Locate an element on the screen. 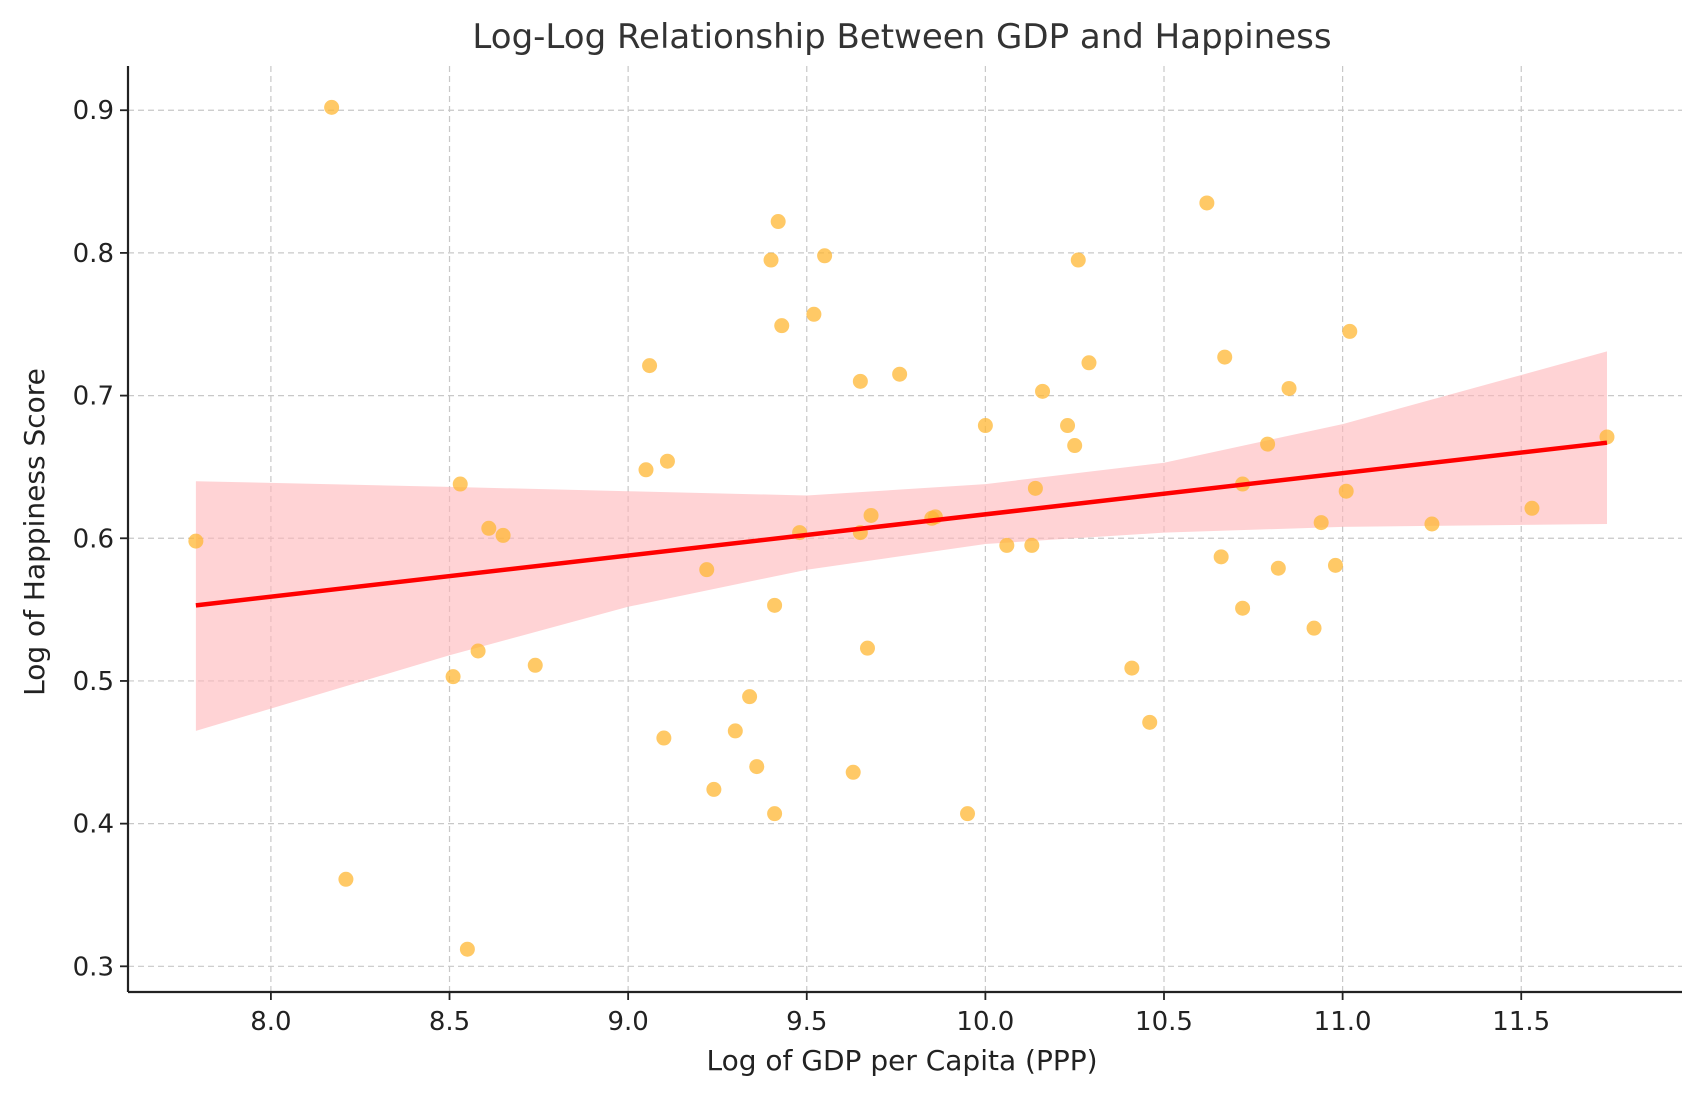 The image size is (1697, 1097). y-axis-label: Log of Happiness Score is located at coordinates (34, 532).